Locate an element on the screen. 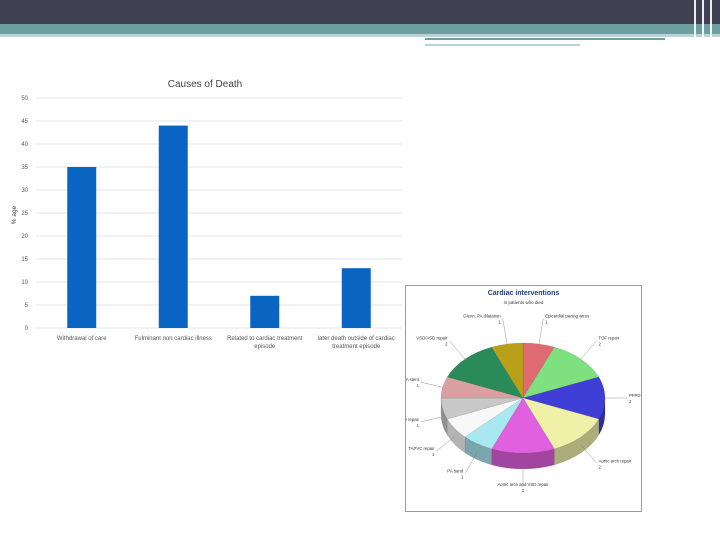 The image size is (720, 540). y-tick-label: 5 is located at coordinates (27, 306).